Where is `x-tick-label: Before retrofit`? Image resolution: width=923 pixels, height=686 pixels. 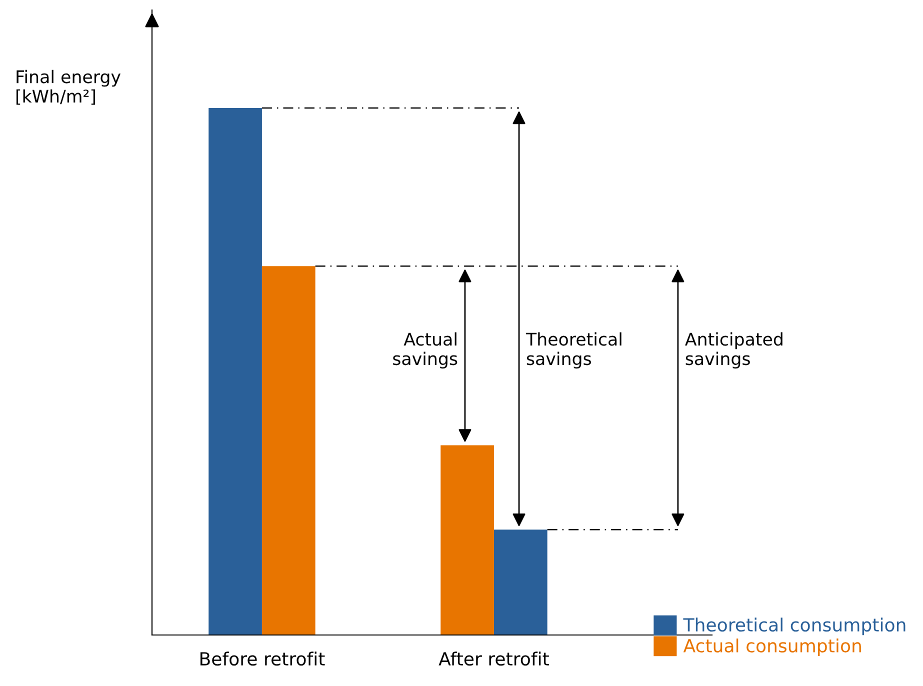 x-tick-label: Before retrofit is located at coordinates (262, 659).